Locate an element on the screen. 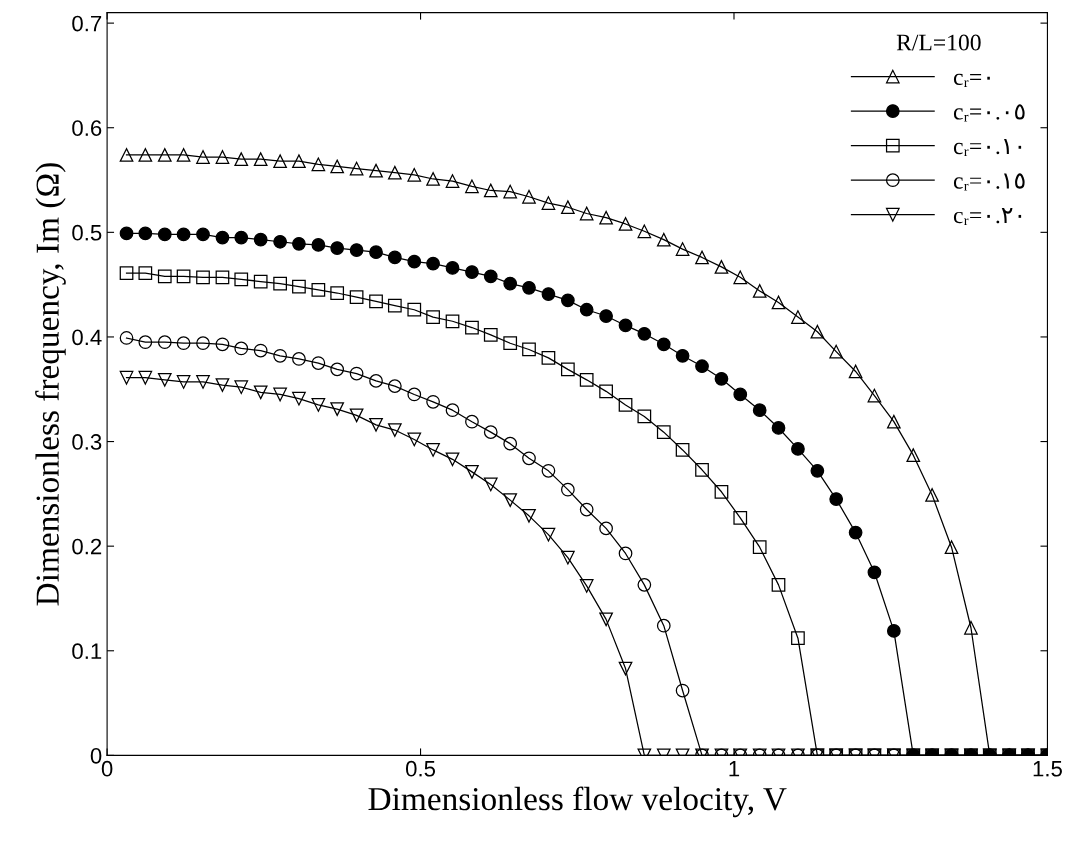 The image size is (1071, 844). y-tick-label: 0.6 is located at coordinates (87, 128).